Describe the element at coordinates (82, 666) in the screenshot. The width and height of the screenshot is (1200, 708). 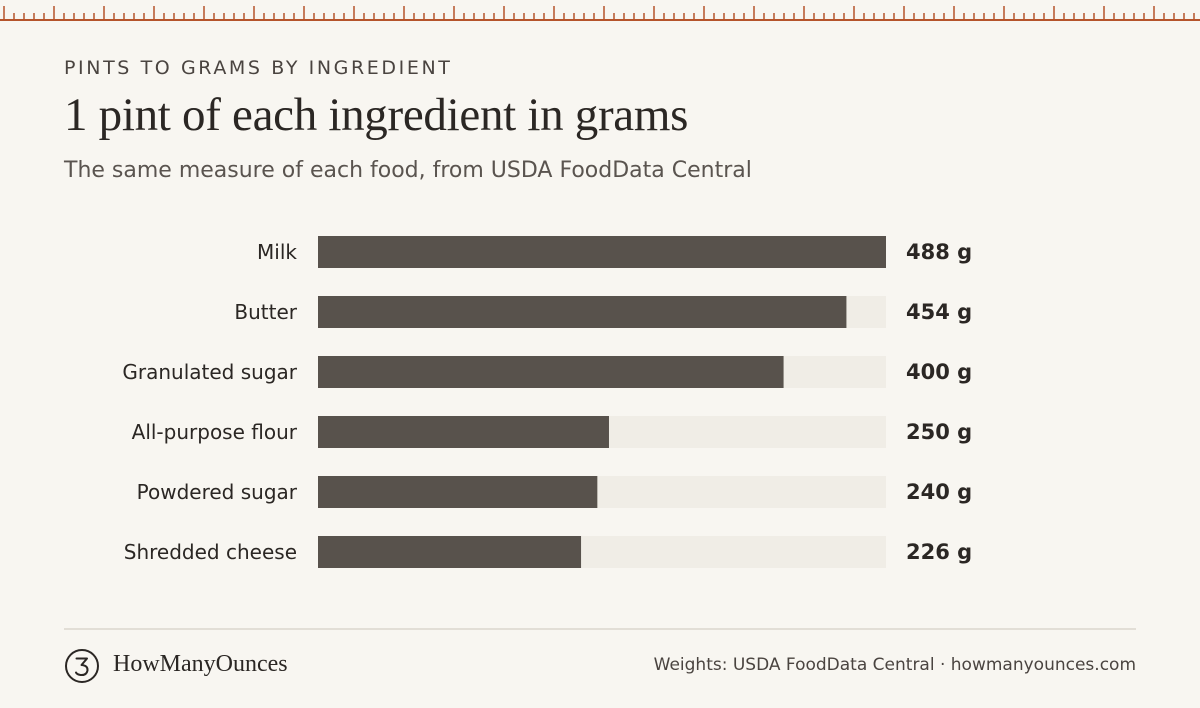
I see `three-in-circle-icon` at that location.